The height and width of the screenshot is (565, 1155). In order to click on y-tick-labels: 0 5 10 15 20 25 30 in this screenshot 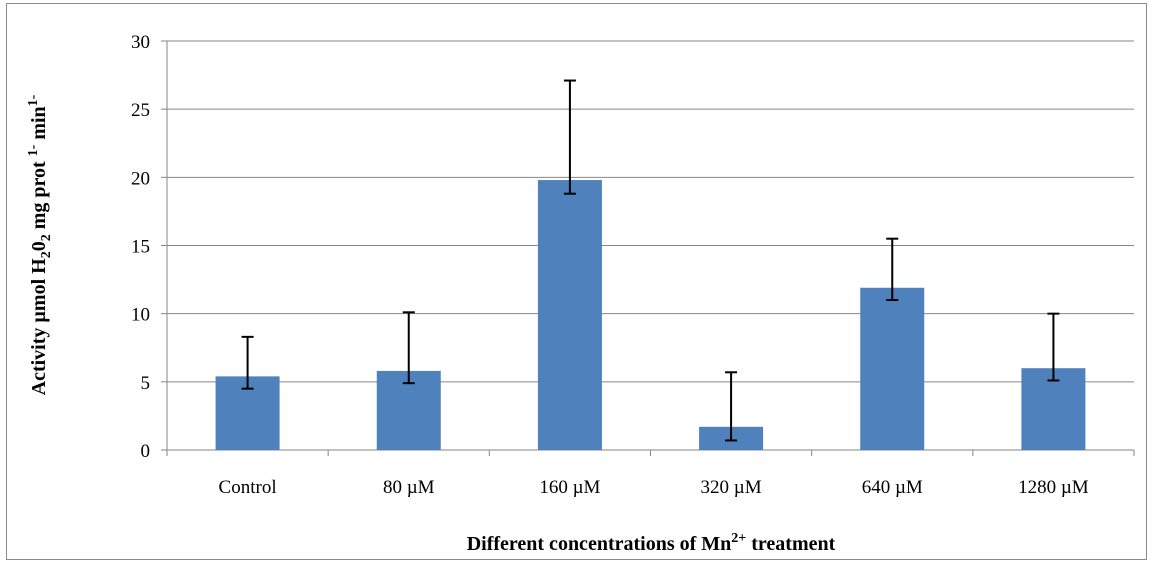, I will do `click(140, 247)`.